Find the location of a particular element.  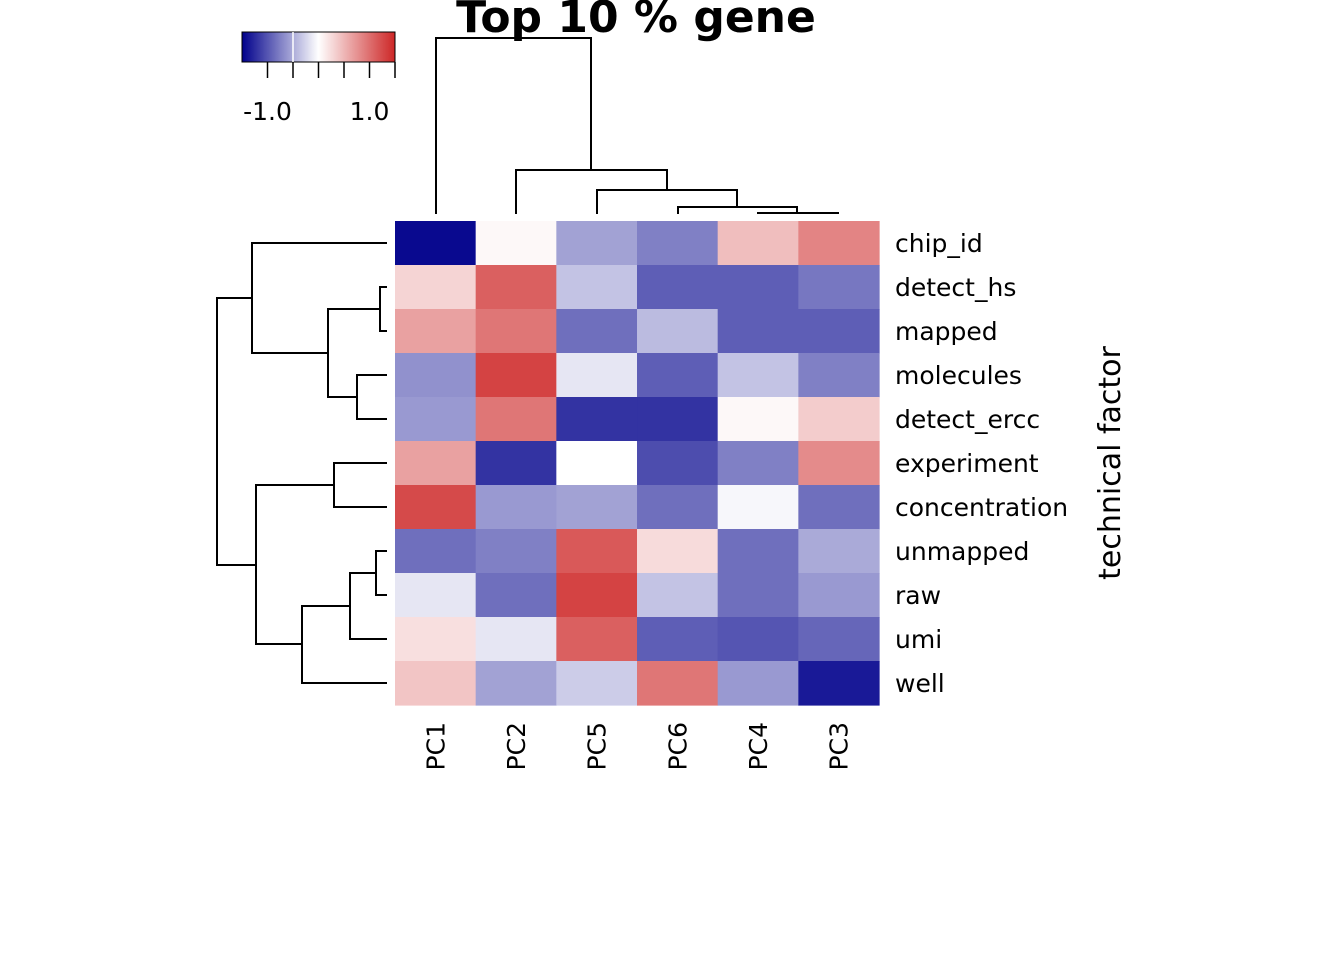

heatmap-cell-chip_id-PC4 is located at coordinates (758, 243).